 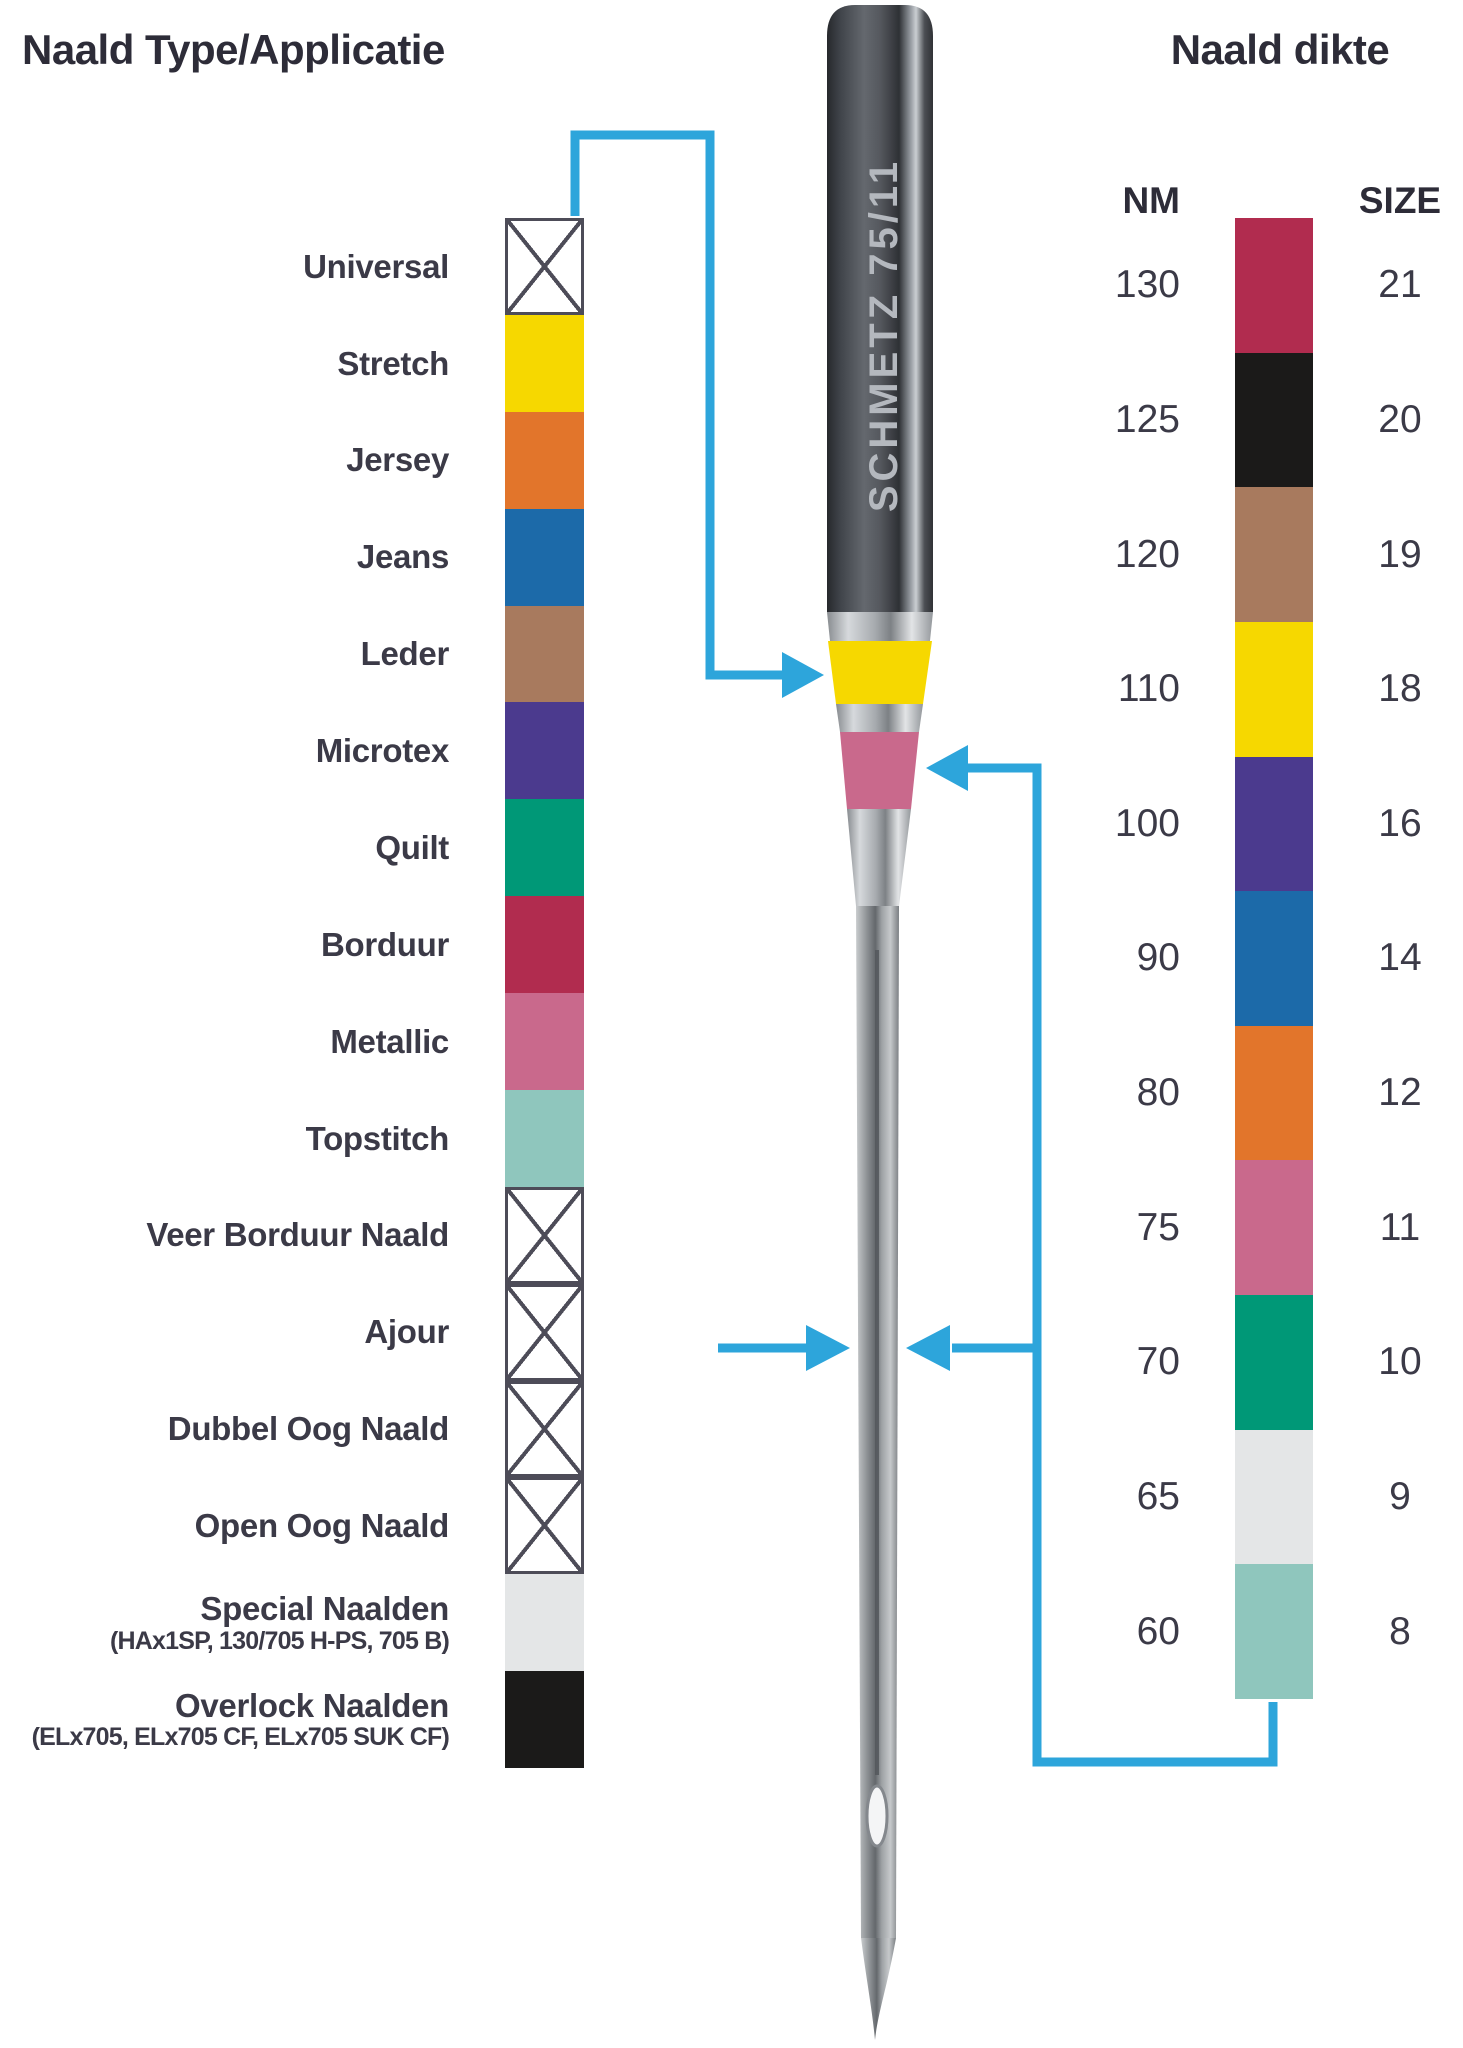 What do you see at coordinates (880, 308) in the screenshot?
I see `needle-shank` at bounding box center [880, 308].